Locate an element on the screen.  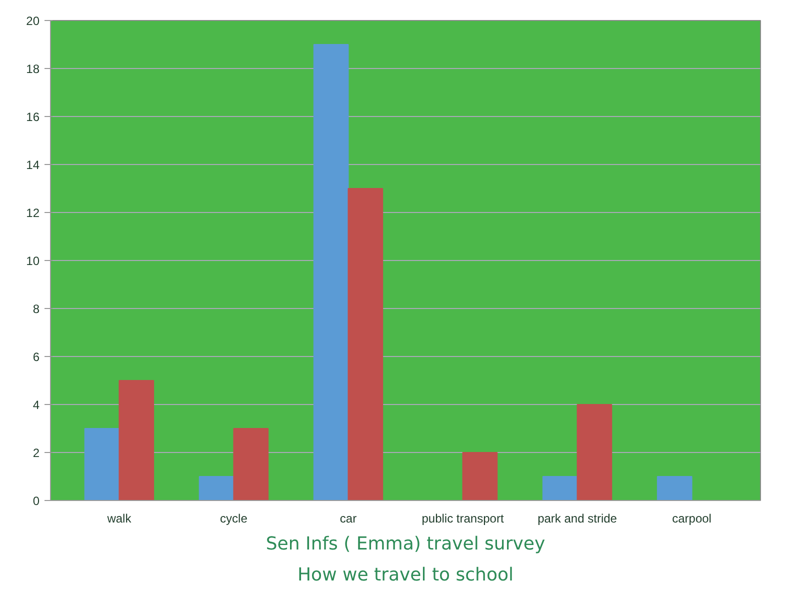
y-tick-label: 2 is located at coordinates (36, 453).